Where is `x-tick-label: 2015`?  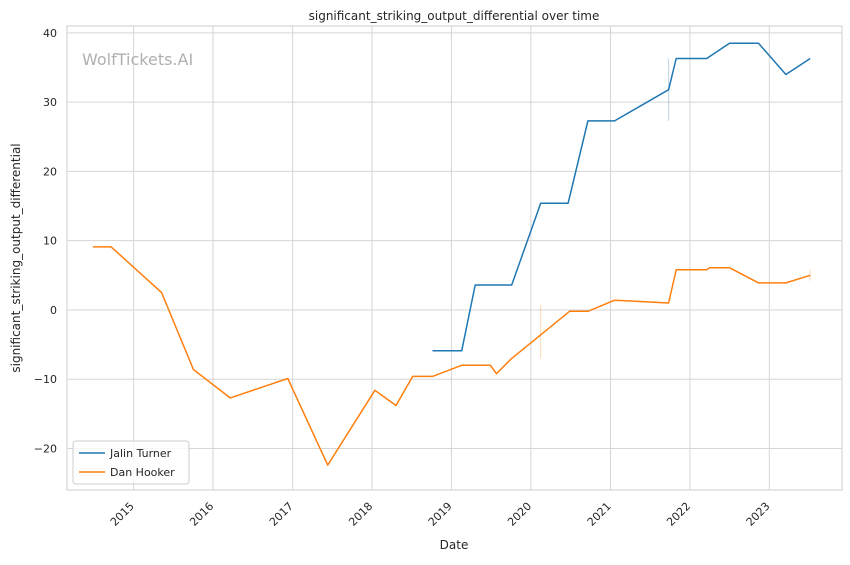 x-tick-label: 2015 is located at coordinates (122, 514).